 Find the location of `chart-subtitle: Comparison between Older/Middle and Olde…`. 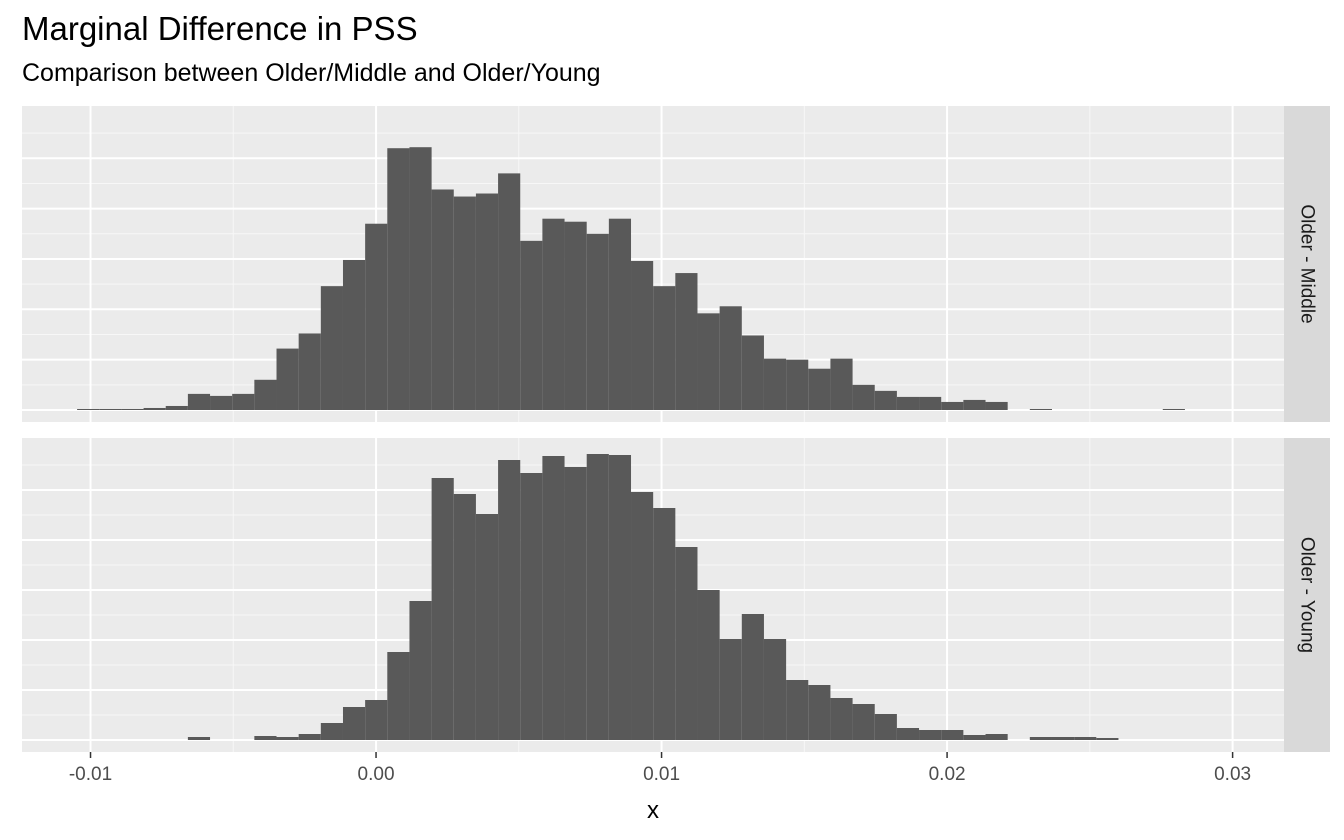

chart-subtitle: Comparison between Older/Middle and Olde… is located at coordinates (311, 73).